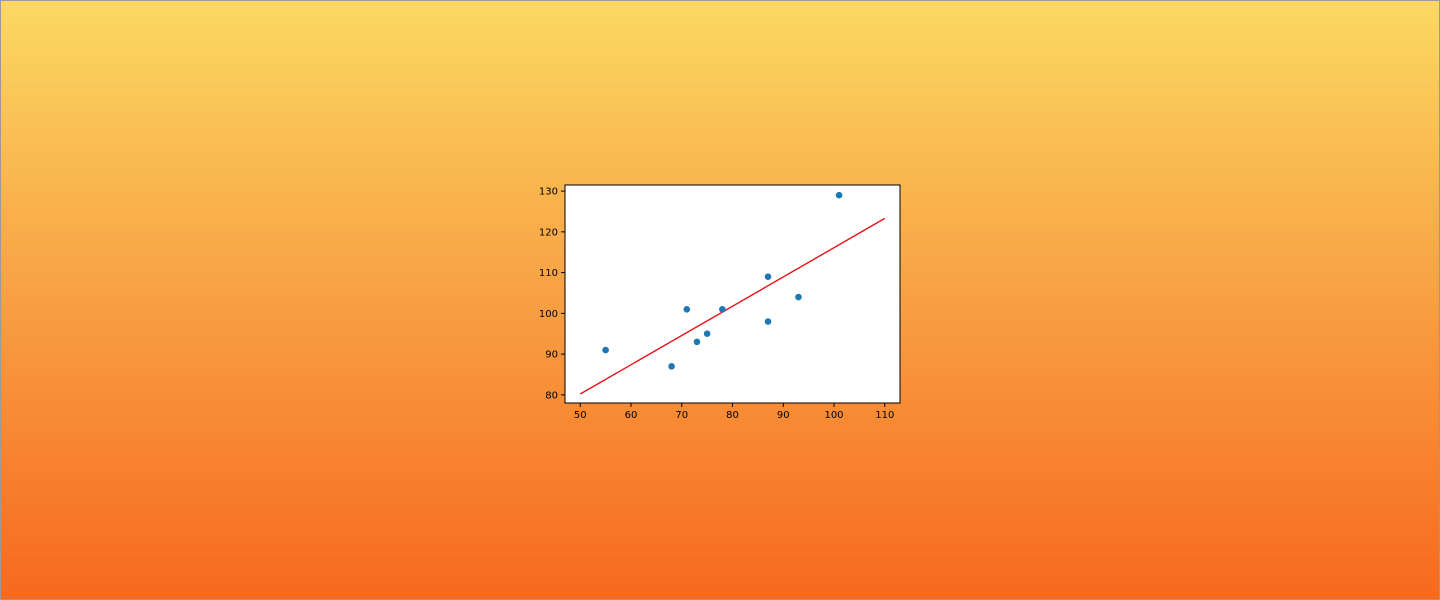 The image size is (1440, 600). I want to click on plot-area, so click(732, 294).